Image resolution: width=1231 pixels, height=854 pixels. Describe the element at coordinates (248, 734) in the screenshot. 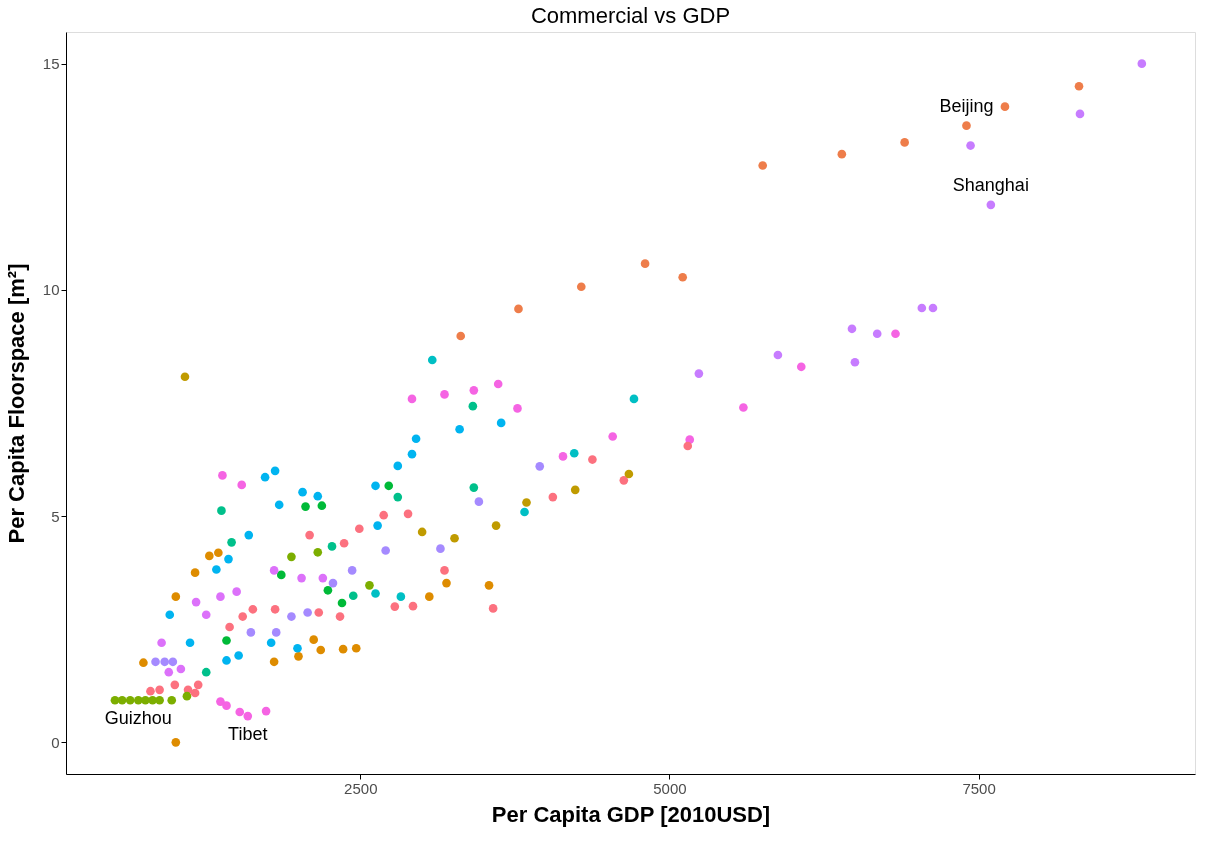

I see `annotation: Tibet` at that location.